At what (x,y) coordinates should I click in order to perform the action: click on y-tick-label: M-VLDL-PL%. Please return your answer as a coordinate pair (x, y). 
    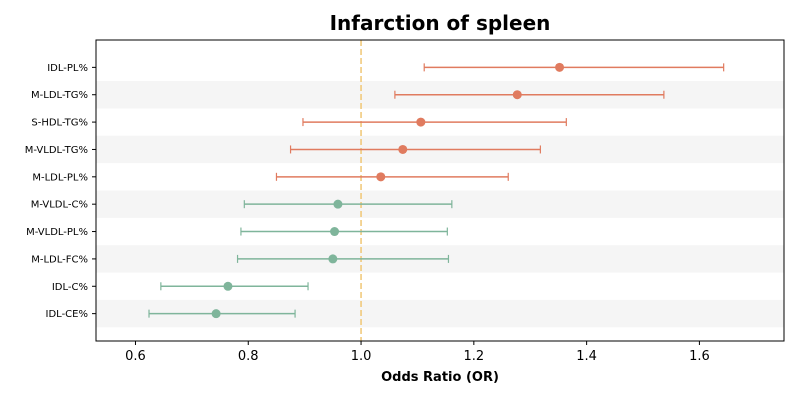
    Looking at the image, I should click on (57, 232).